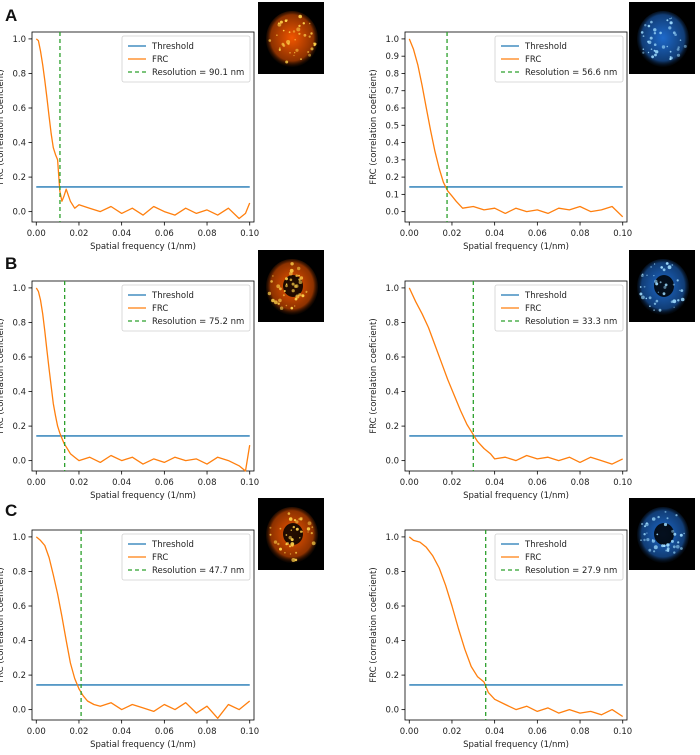 The width and height of the screenshot is (700, 755). Describe the element at coordinates (186, 59) in the screenshot. I see `legend: Threshold FRC Resolution = 90.1 nm` at that location.